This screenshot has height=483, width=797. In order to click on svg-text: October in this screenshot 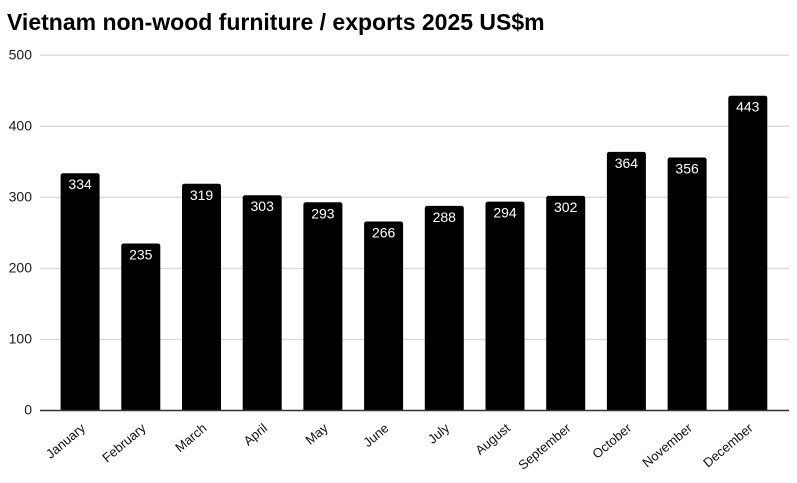, I will do `click(612, 441)`.